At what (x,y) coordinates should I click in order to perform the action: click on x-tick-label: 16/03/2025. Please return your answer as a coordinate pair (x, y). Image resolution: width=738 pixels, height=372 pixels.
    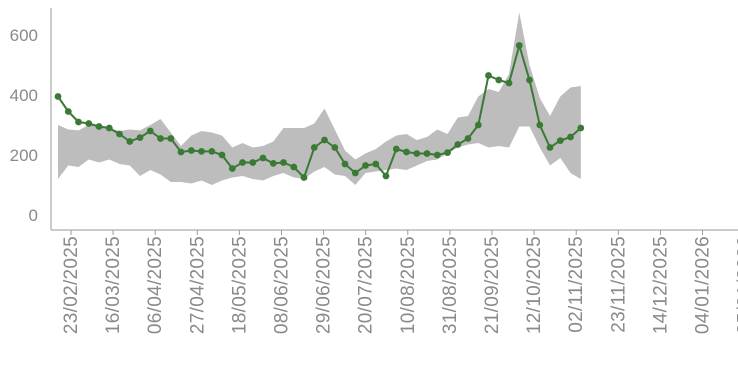
    Looking at the image, I should click on (113, 285).